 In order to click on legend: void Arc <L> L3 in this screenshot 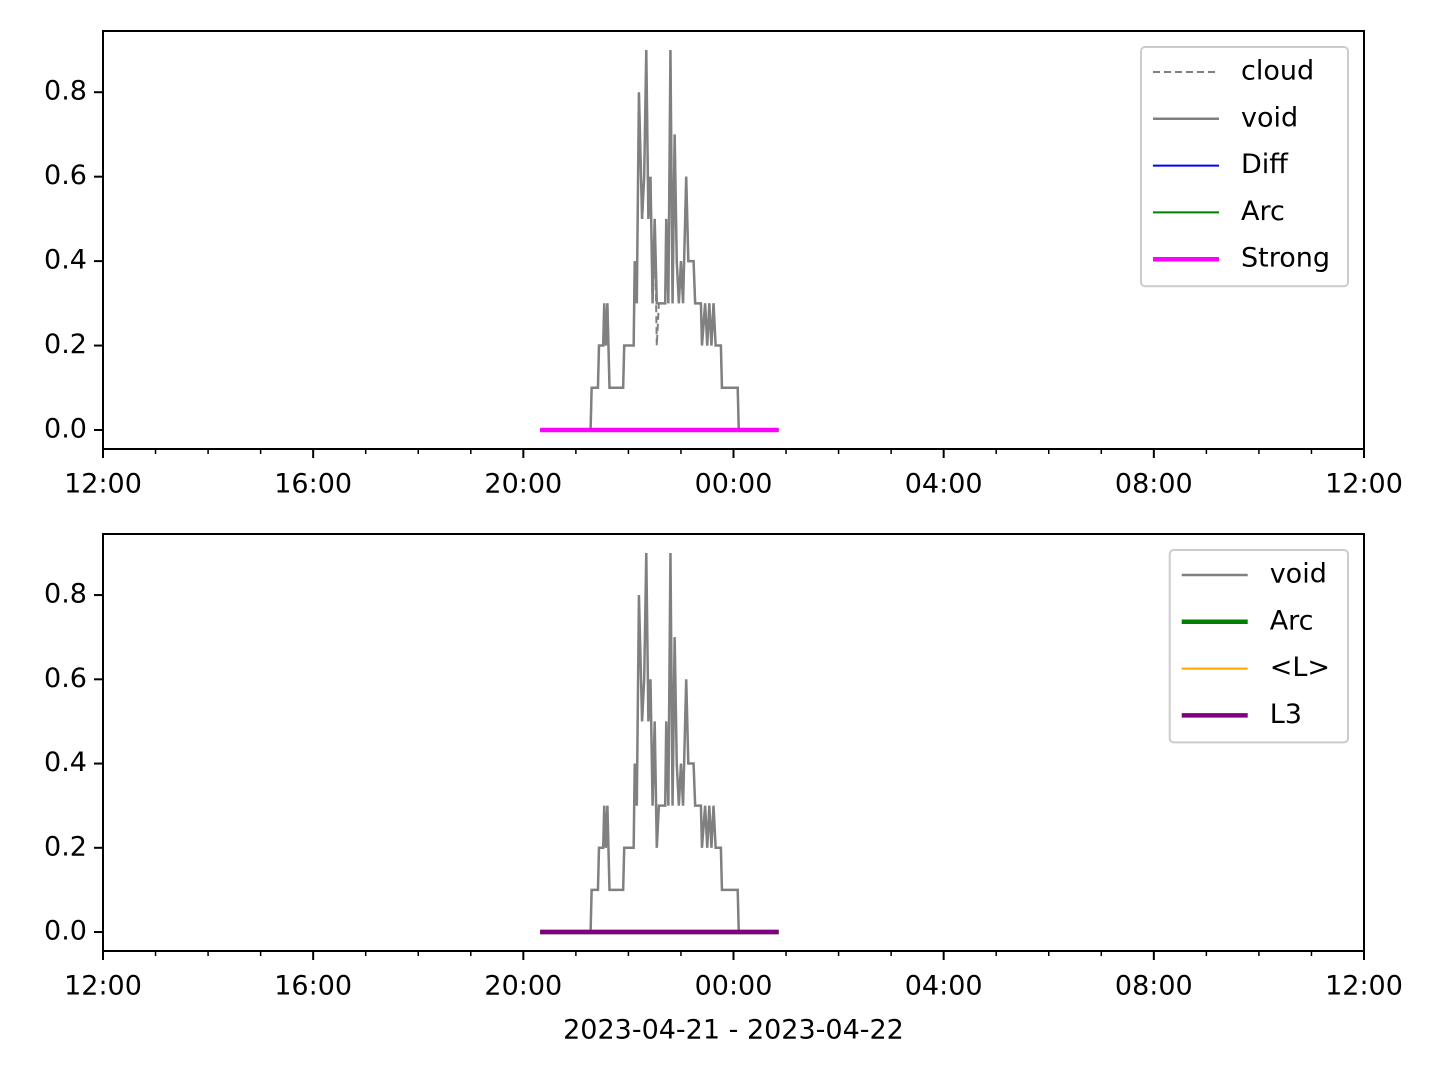, I will do `click(1258, 646)`.